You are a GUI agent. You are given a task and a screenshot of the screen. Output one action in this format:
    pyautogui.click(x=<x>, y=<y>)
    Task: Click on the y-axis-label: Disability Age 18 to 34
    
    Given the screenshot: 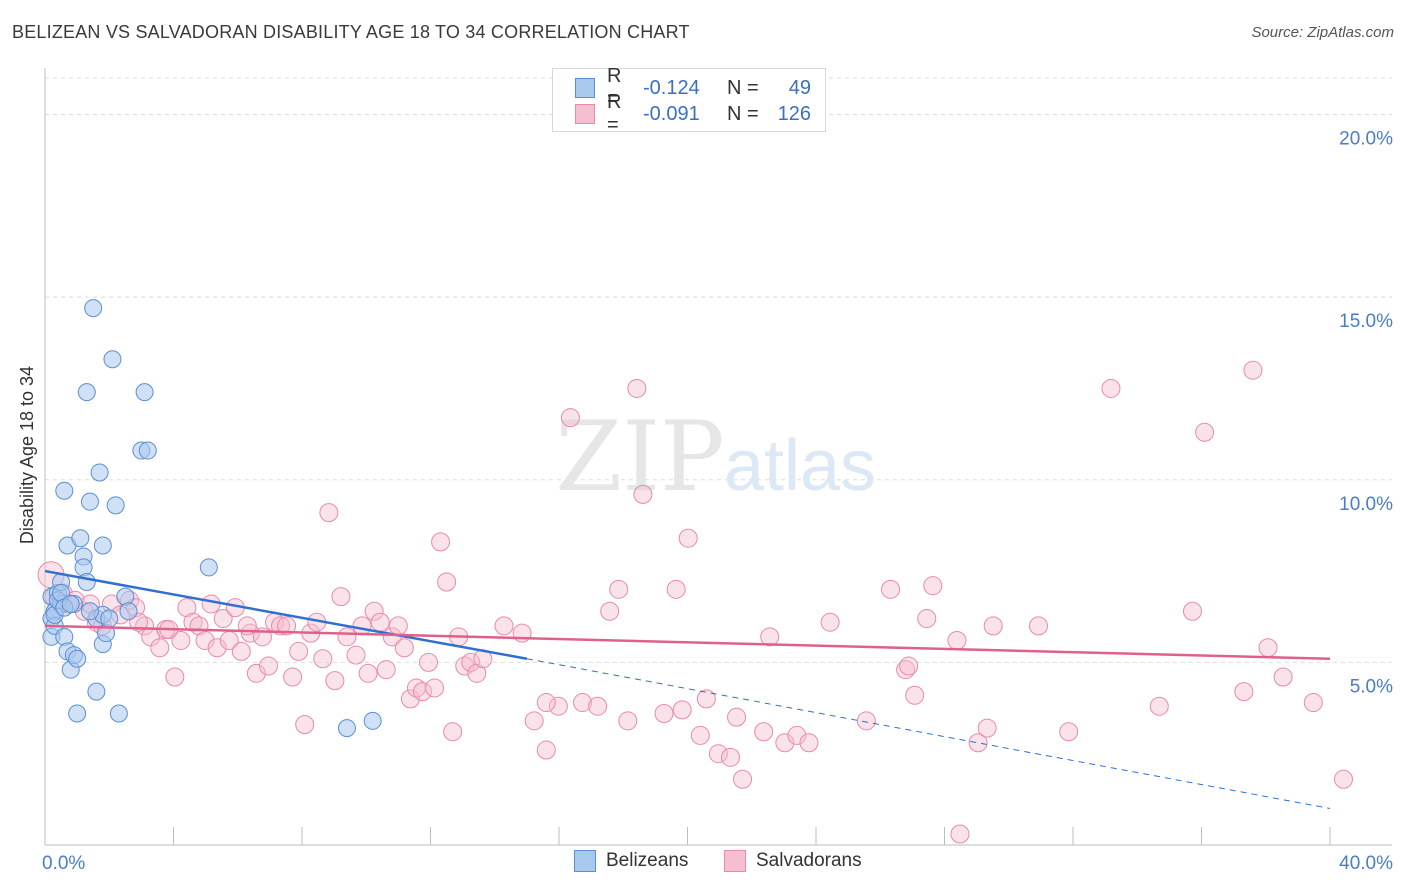 What is the action you would take?
    pyautogui.click(x=27, y=455)
    